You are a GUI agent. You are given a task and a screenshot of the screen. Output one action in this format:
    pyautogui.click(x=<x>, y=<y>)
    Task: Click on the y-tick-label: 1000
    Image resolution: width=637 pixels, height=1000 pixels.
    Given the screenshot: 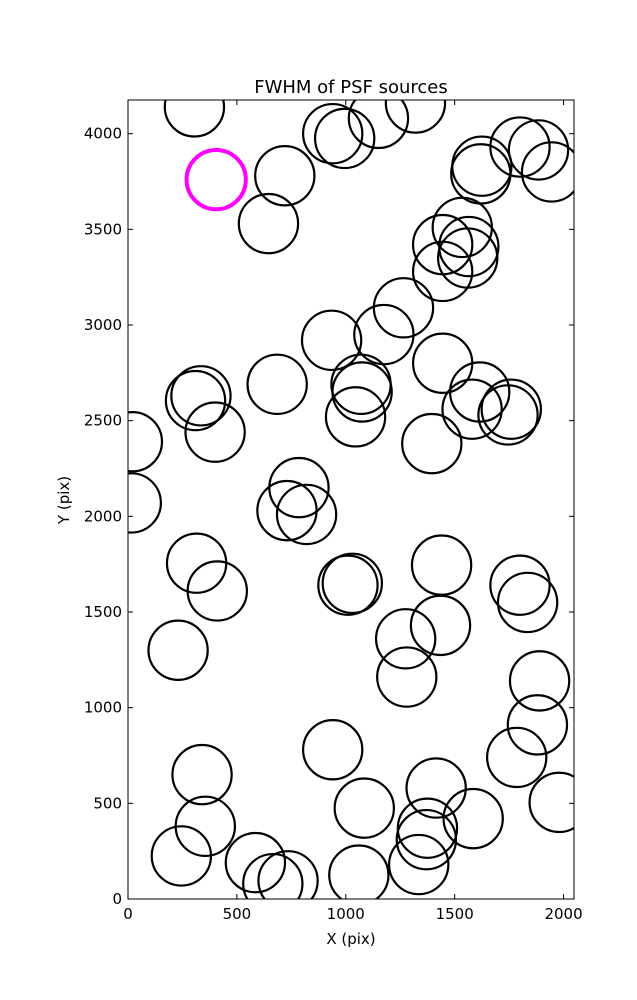 What is the action you would take?
    pyautogui.click(x=103, y=708)
    